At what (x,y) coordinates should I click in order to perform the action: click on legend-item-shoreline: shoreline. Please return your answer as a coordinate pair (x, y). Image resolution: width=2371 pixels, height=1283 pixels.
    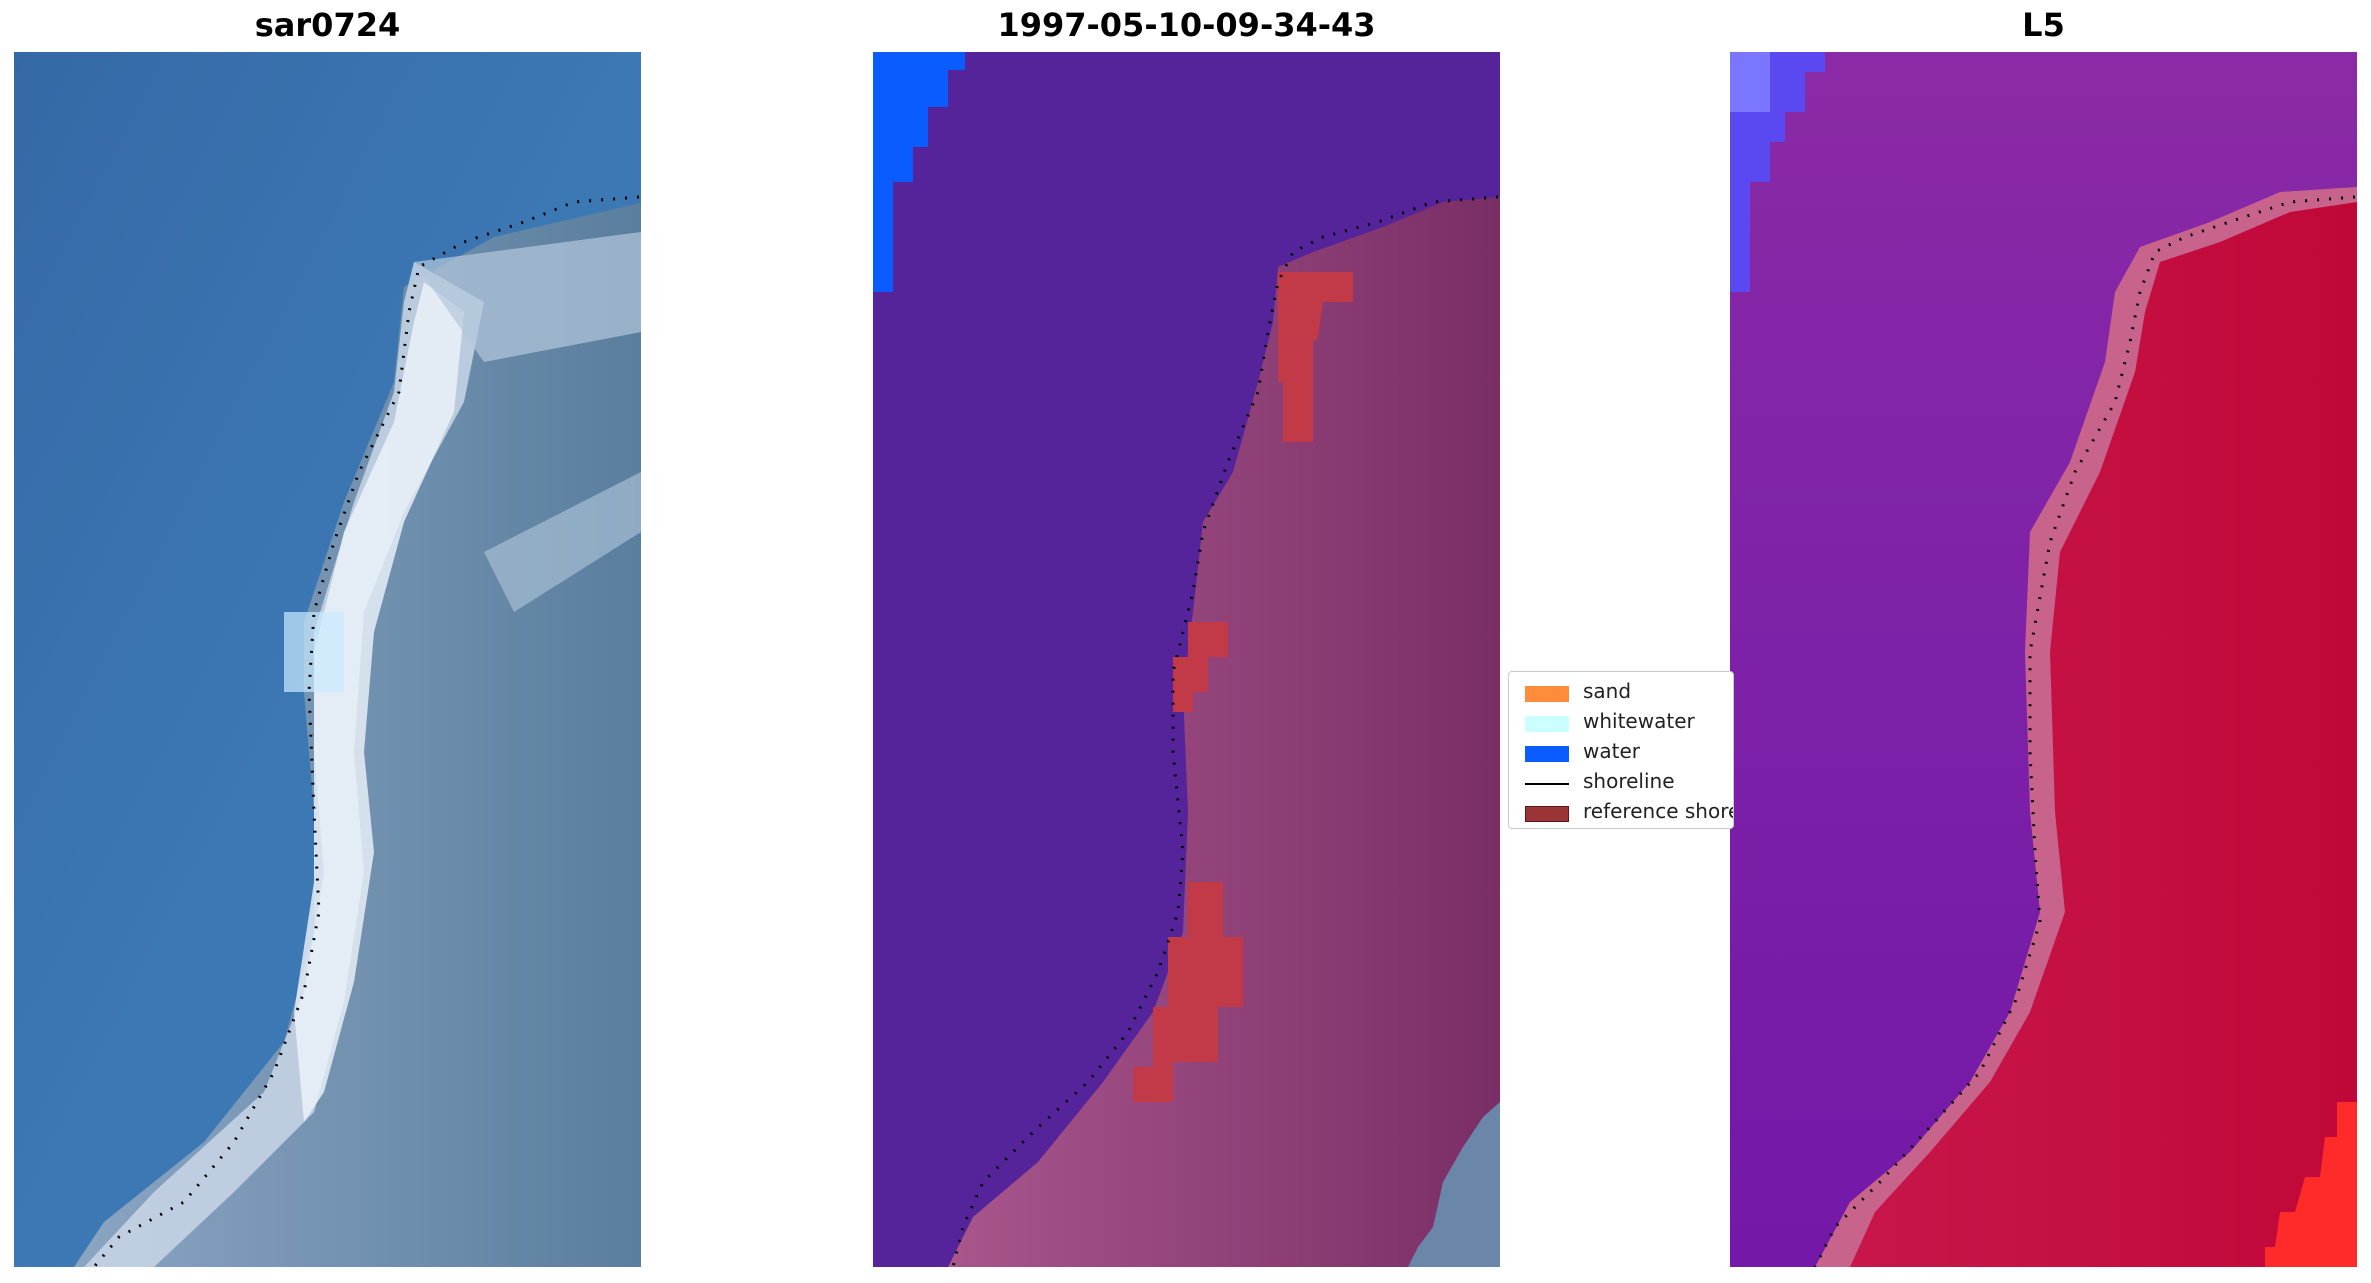
    Looking at the image, I should click on (1625, 781).